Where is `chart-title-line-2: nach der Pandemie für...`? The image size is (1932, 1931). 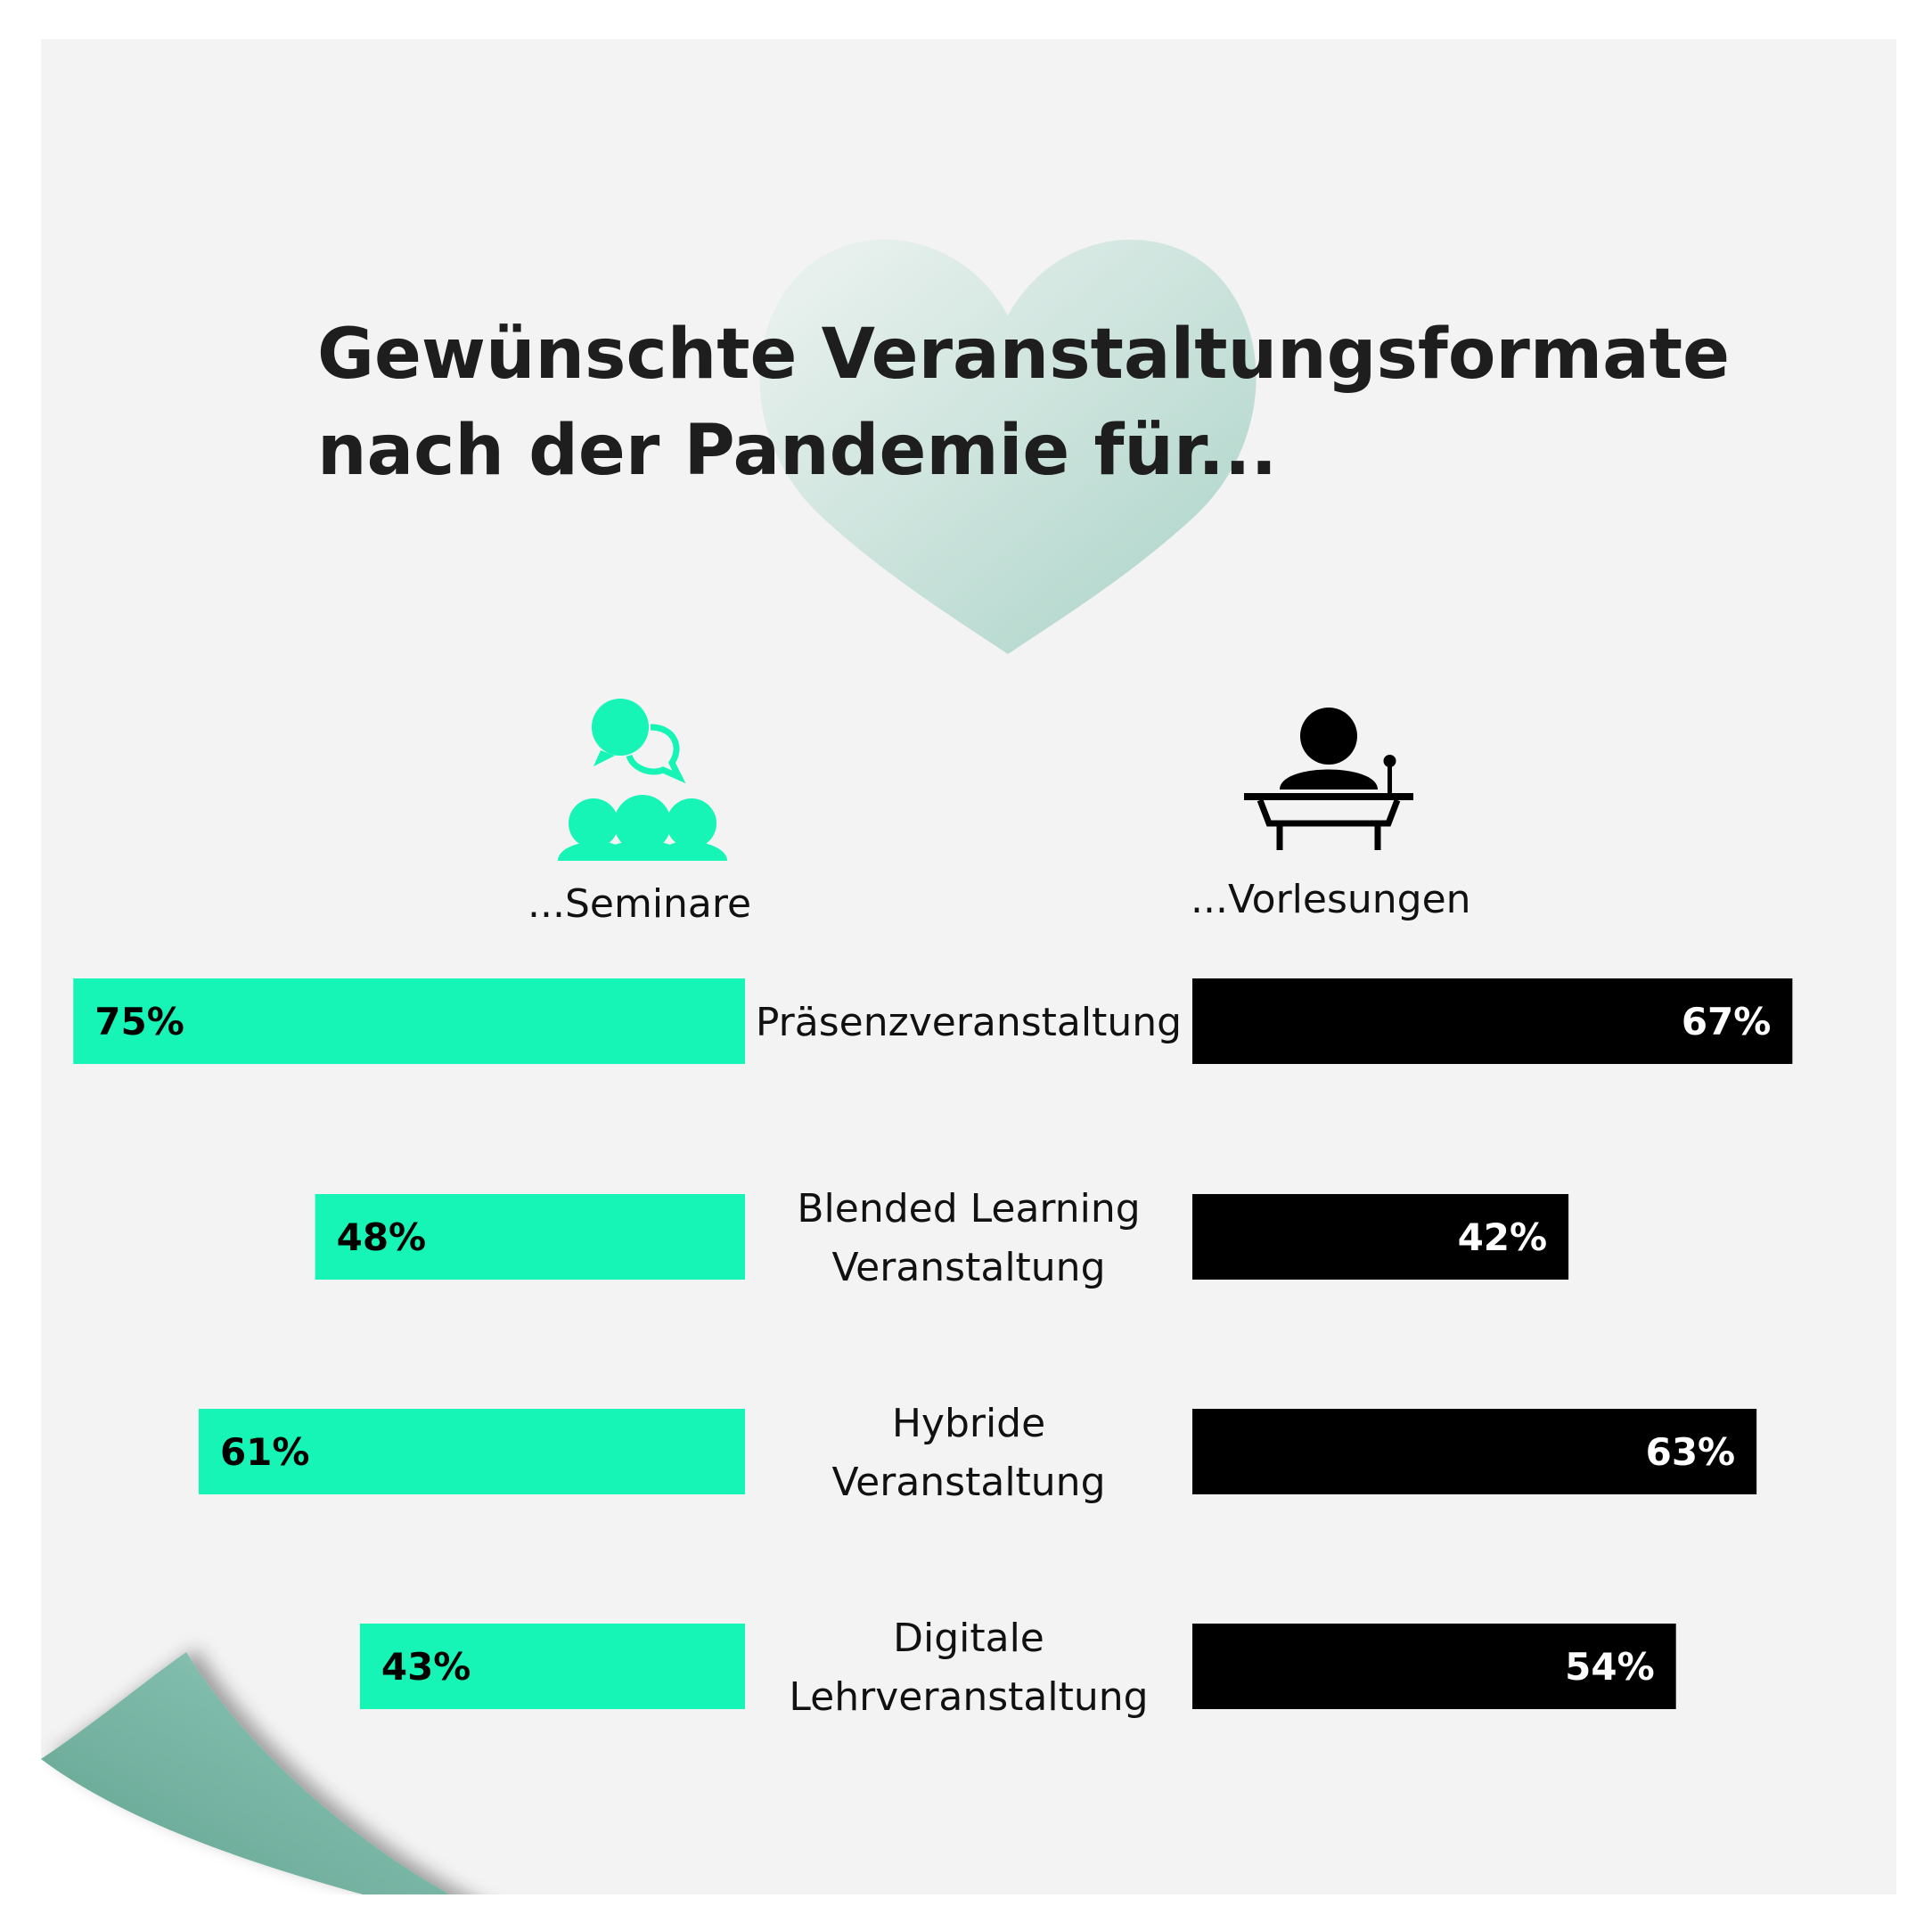 chart-title-line-2: nach der Pandemie für... is located at coordinates (797, 451).